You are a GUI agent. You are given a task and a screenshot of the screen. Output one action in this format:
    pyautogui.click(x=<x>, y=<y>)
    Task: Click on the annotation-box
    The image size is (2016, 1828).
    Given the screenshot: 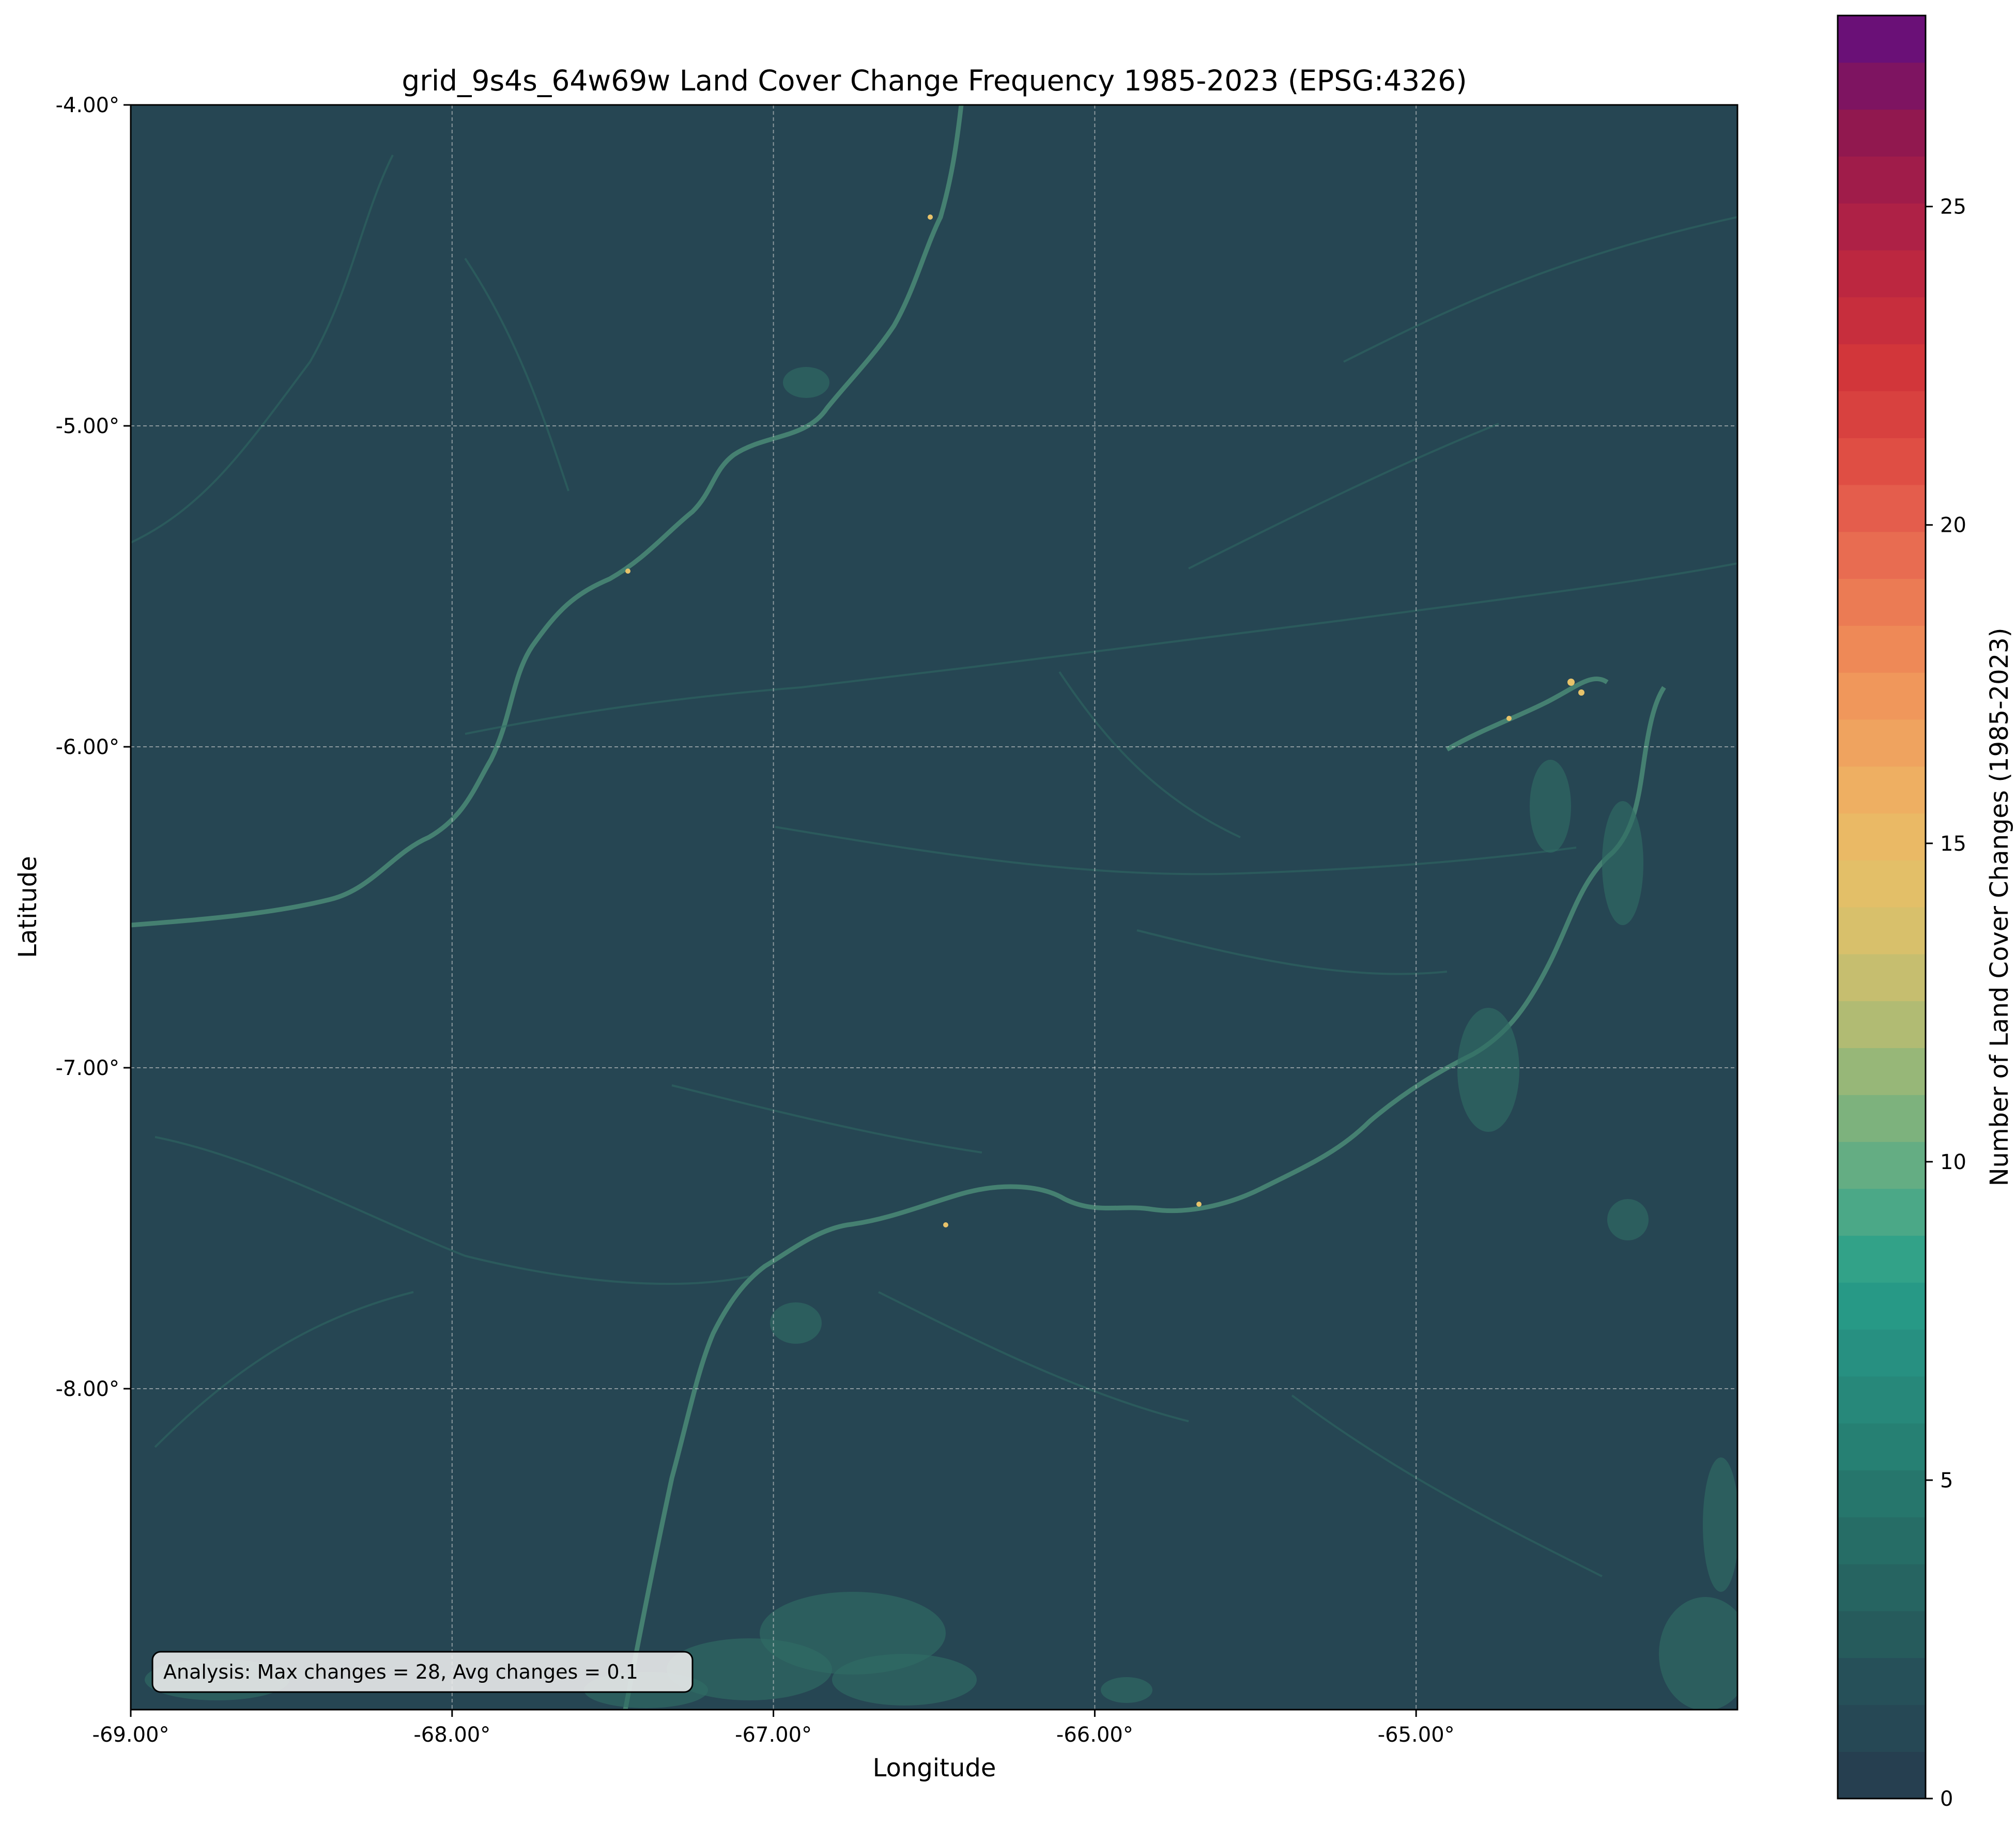 What is the action you would take?
    pyautogui.click(x=422, y=1672)
    